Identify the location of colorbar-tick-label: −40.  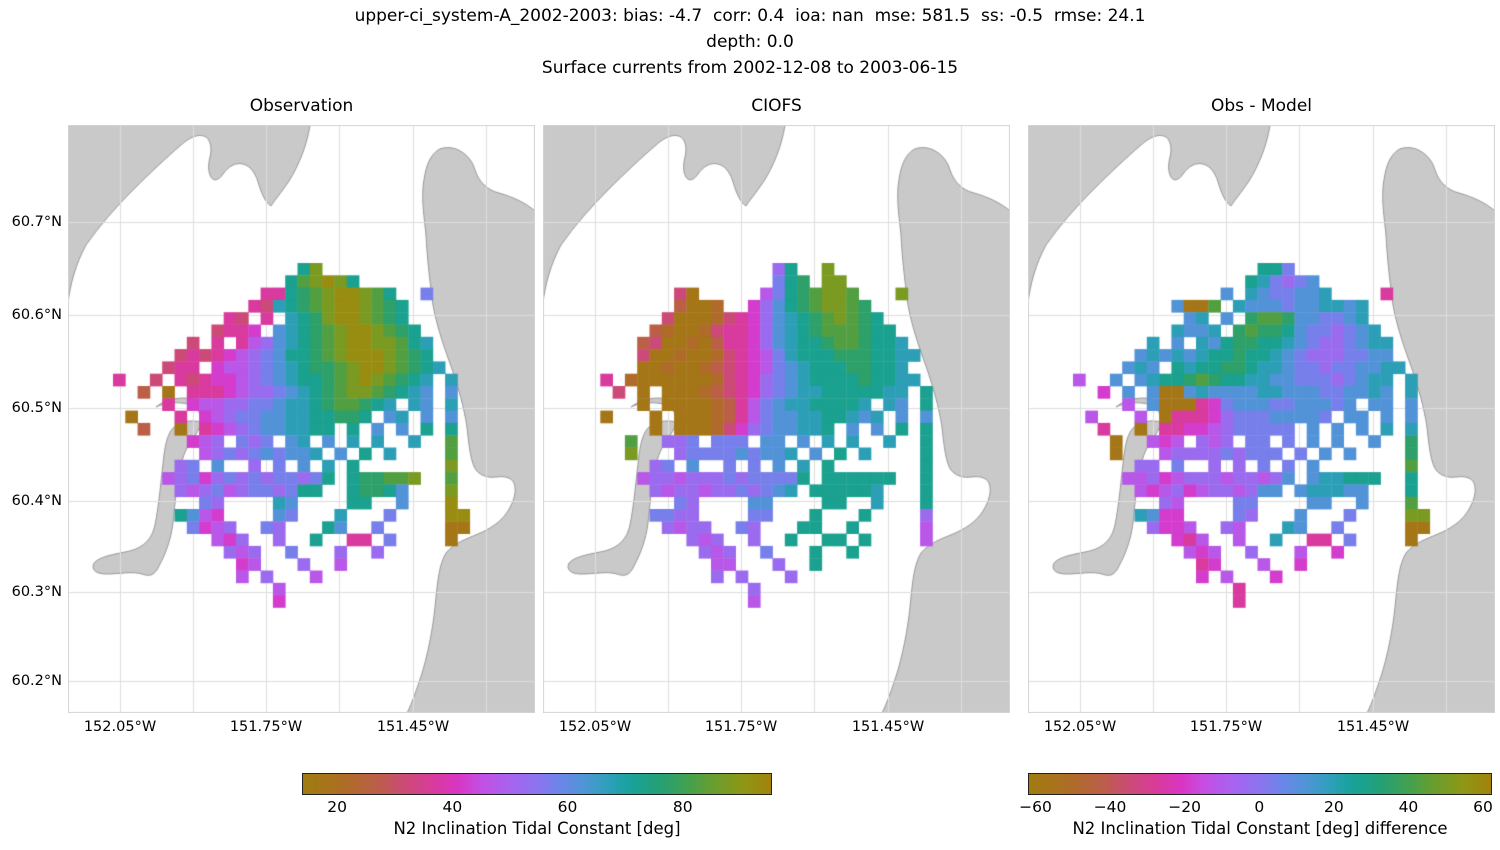
(1110, 807).